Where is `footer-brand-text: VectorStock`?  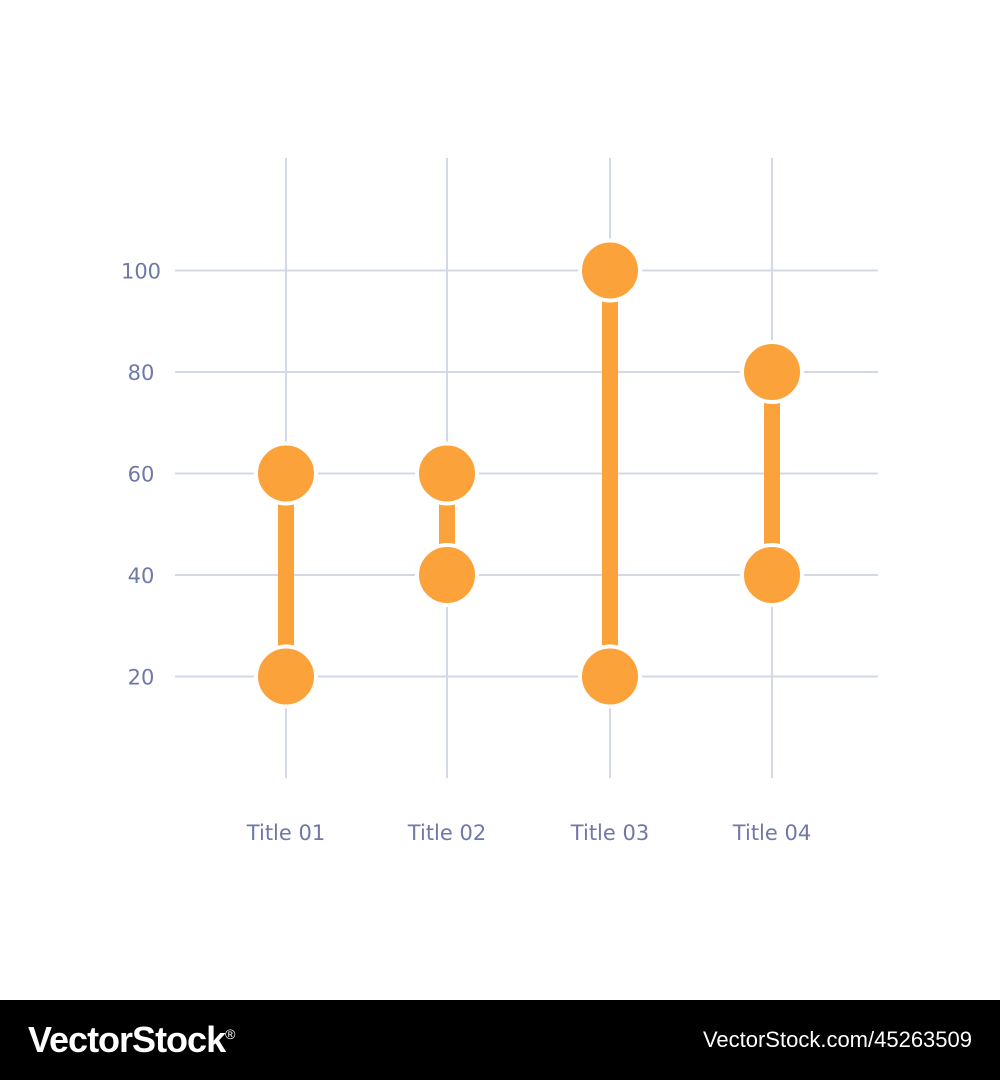 footer-brand-text: VectorStock is located at coordinates (127, 1039).